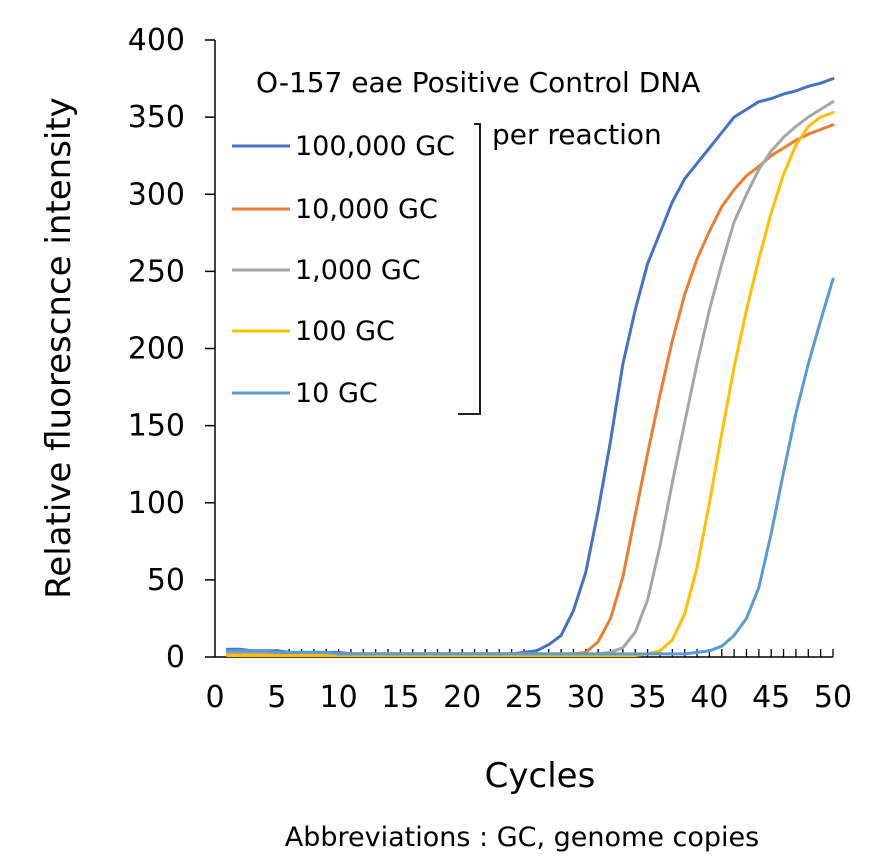 The height and width of the screenshot is (862, 894). I want to click on legend: 100,000 GC 10,000 GC 1,000 GC 100 GC 10 GC, so click(343, 270).